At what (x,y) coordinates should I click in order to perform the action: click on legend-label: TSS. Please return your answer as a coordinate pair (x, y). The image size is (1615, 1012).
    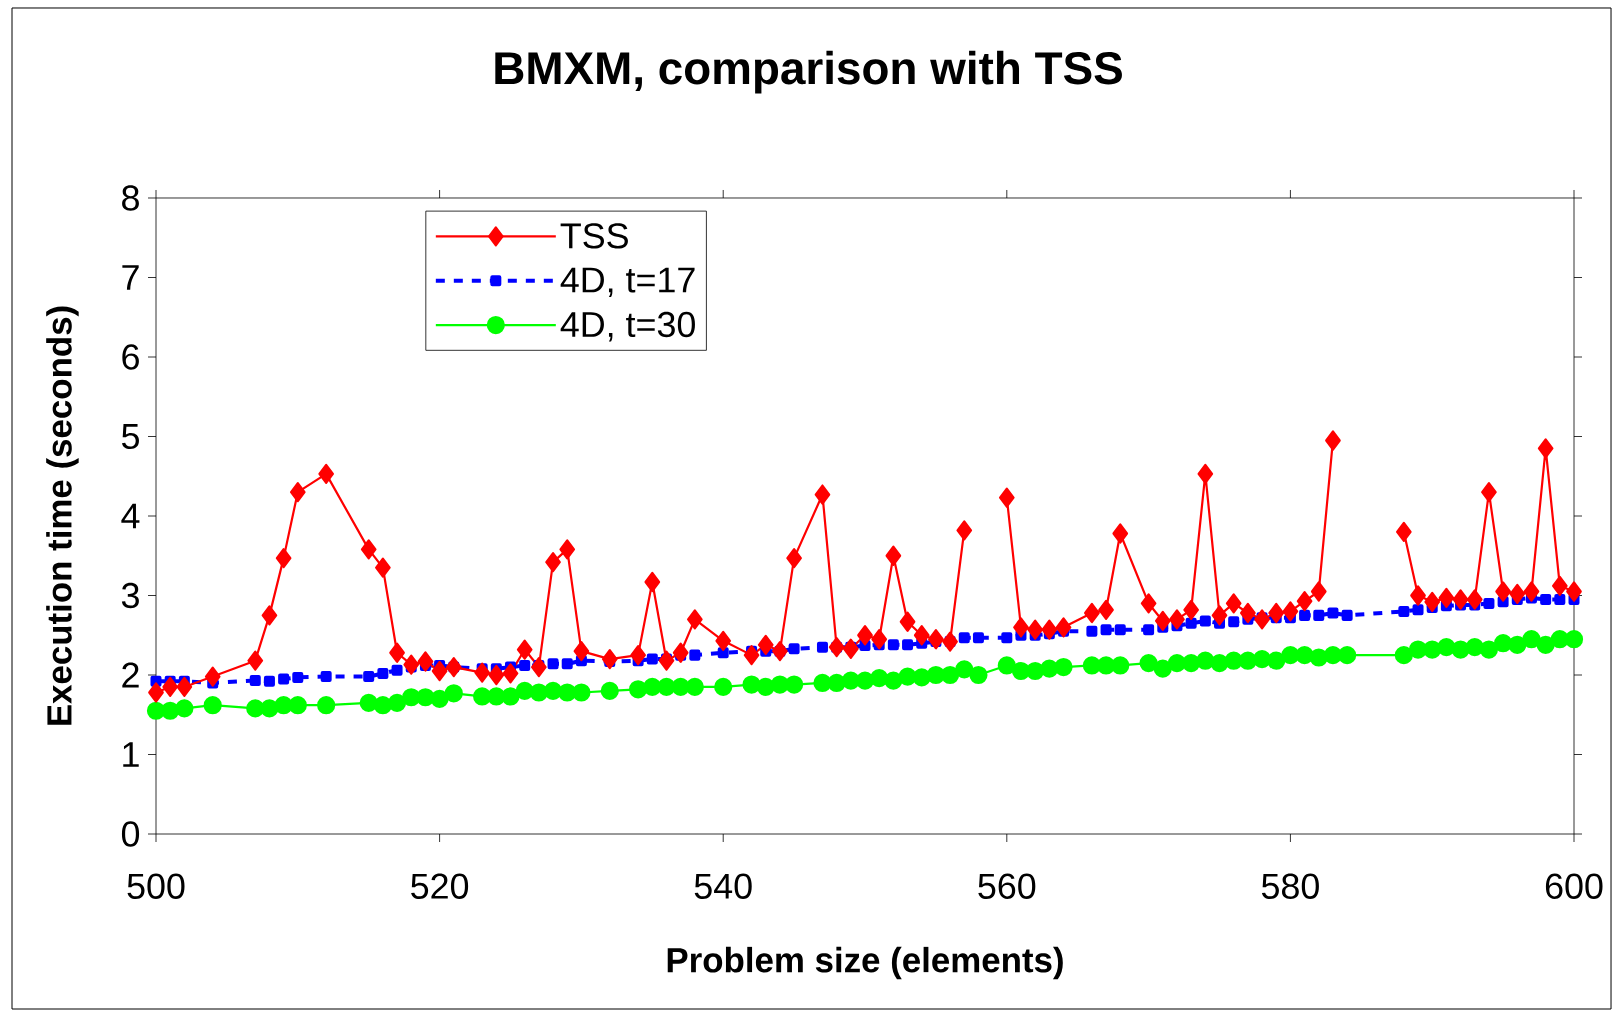
    Looking at the image, I should click on (594, 236).